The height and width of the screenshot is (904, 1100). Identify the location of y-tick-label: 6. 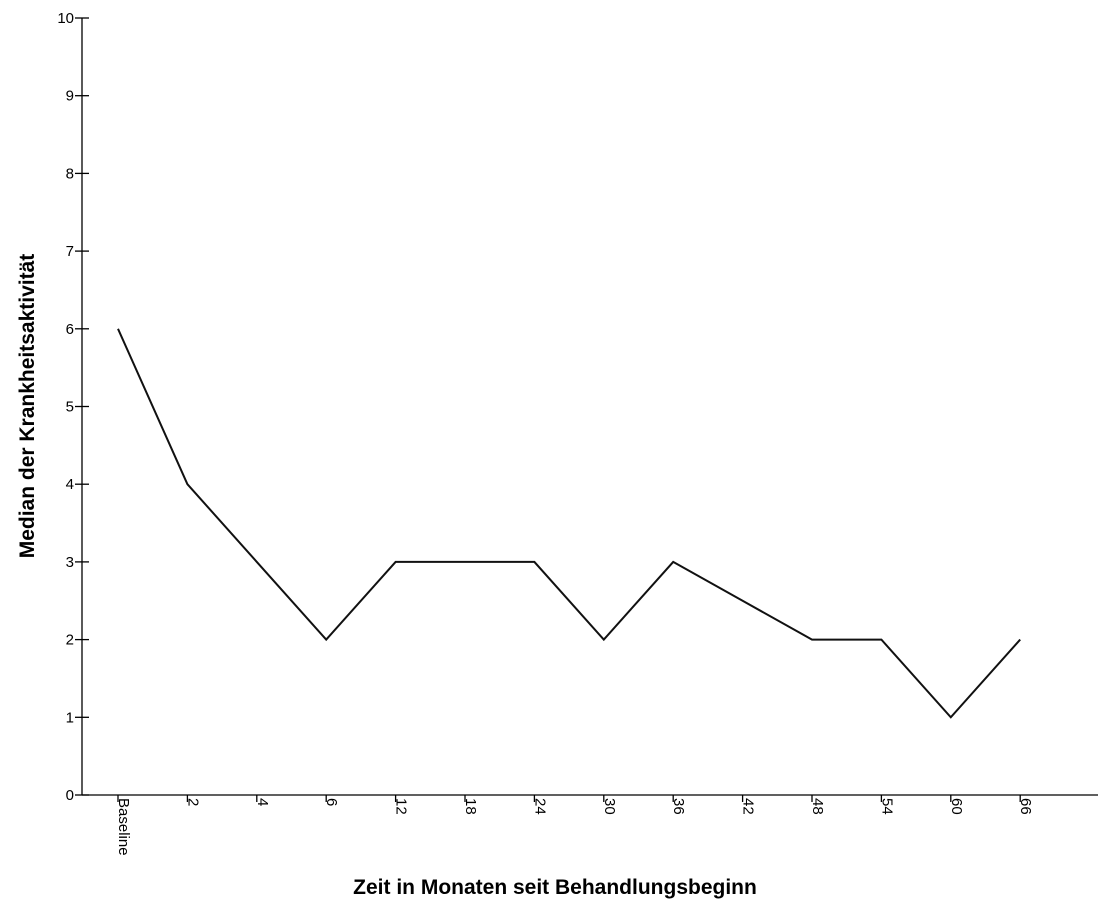
(70, 329).